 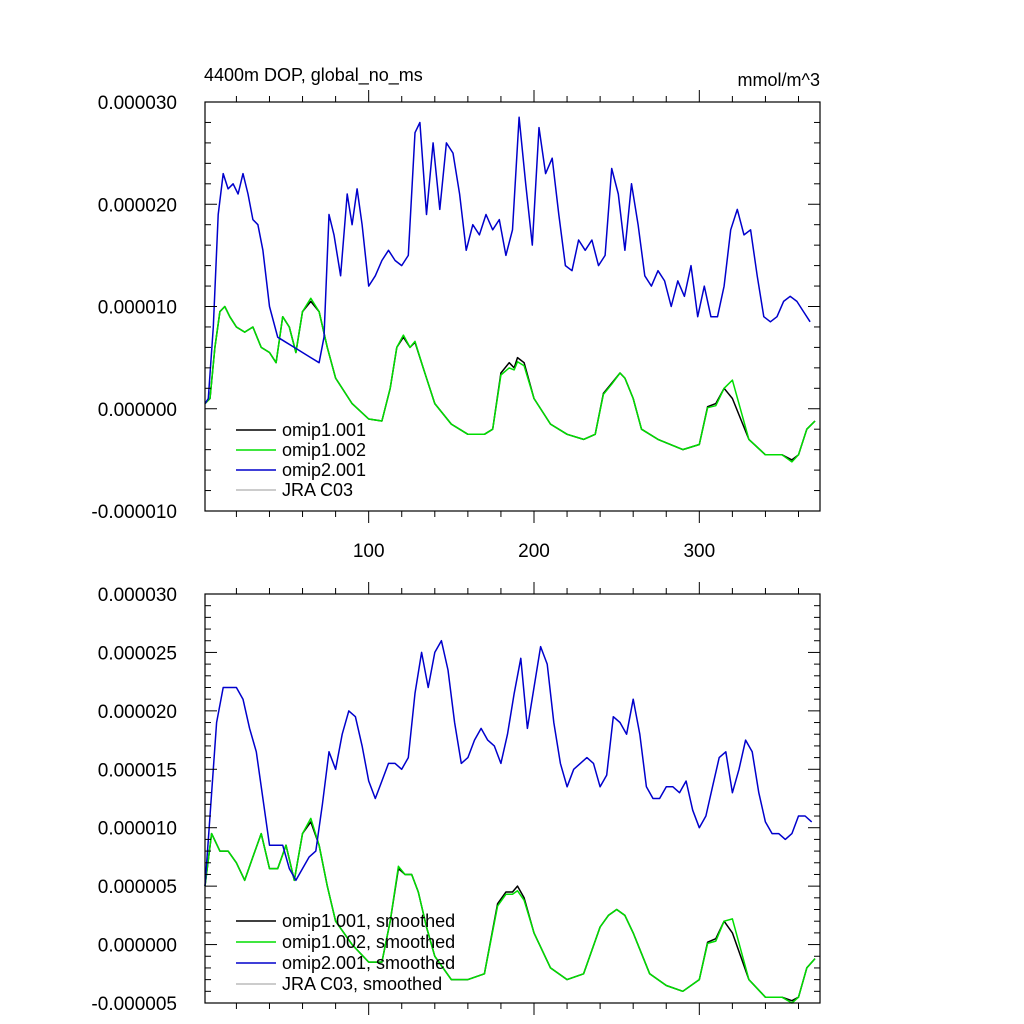 I want to click on top-legend-label: JRA C03, so click(x=317, y=490).